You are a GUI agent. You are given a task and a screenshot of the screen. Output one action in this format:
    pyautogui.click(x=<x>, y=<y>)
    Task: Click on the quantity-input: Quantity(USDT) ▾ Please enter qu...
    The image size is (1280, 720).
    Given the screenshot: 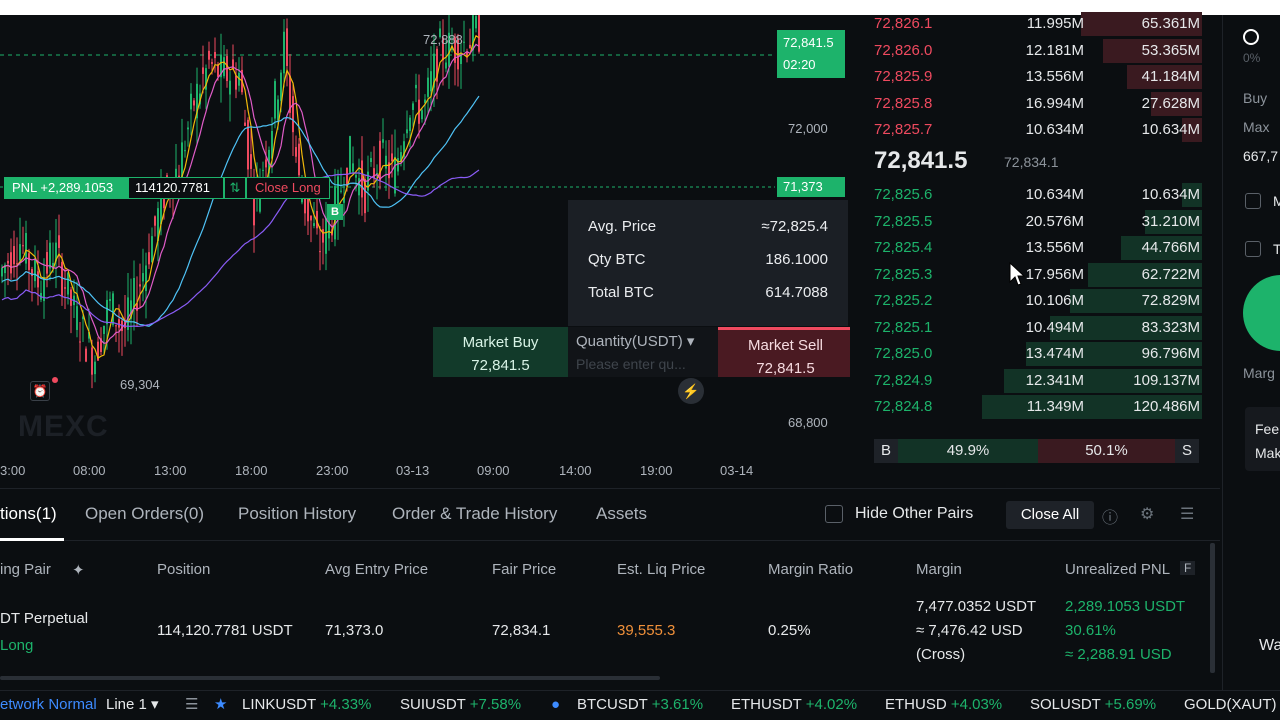 What is the action you would take?
    pyautogui.click(x=643, y=352)
    